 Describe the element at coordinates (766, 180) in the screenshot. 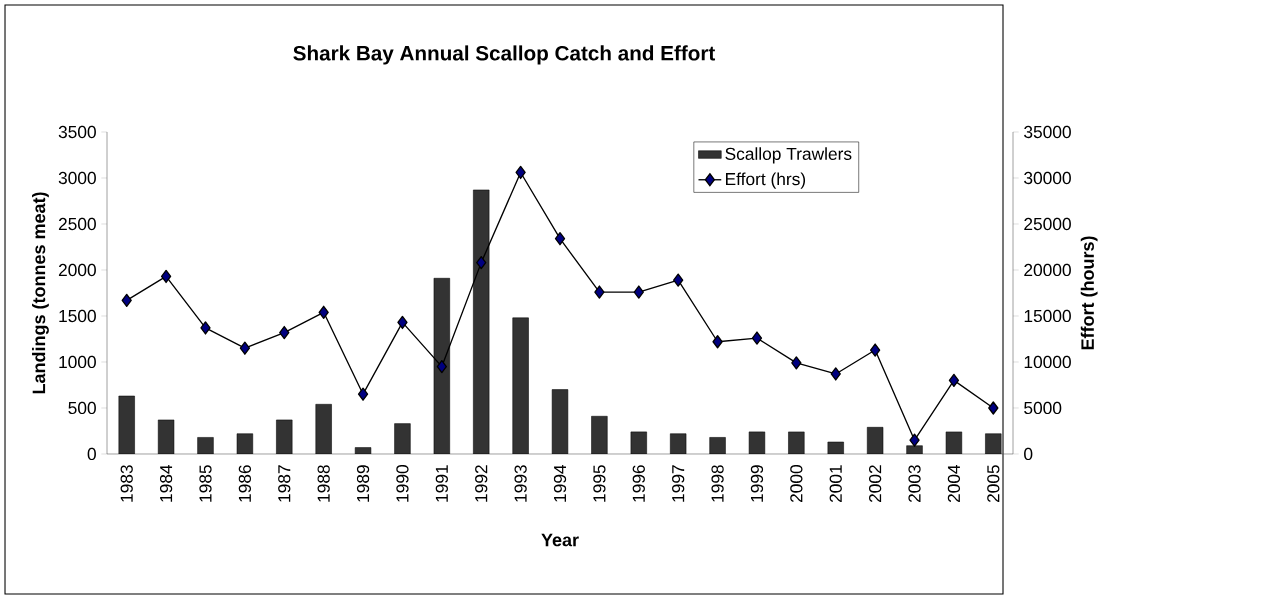

I see `legend-label: Effort (hrs)` at that location.